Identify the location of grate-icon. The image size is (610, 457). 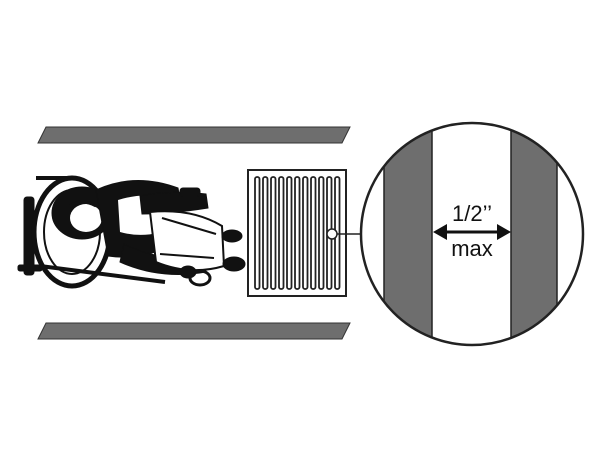
(297, 233).